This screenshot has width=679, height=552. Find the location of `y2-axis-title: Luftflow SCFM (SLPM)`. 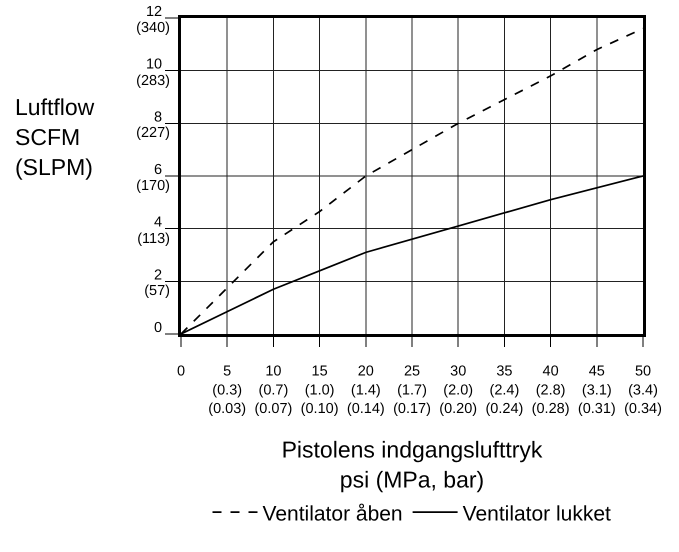

y2-axis-title: Luftflow SCFM (SLPM) is located at coordinates (55, 137).